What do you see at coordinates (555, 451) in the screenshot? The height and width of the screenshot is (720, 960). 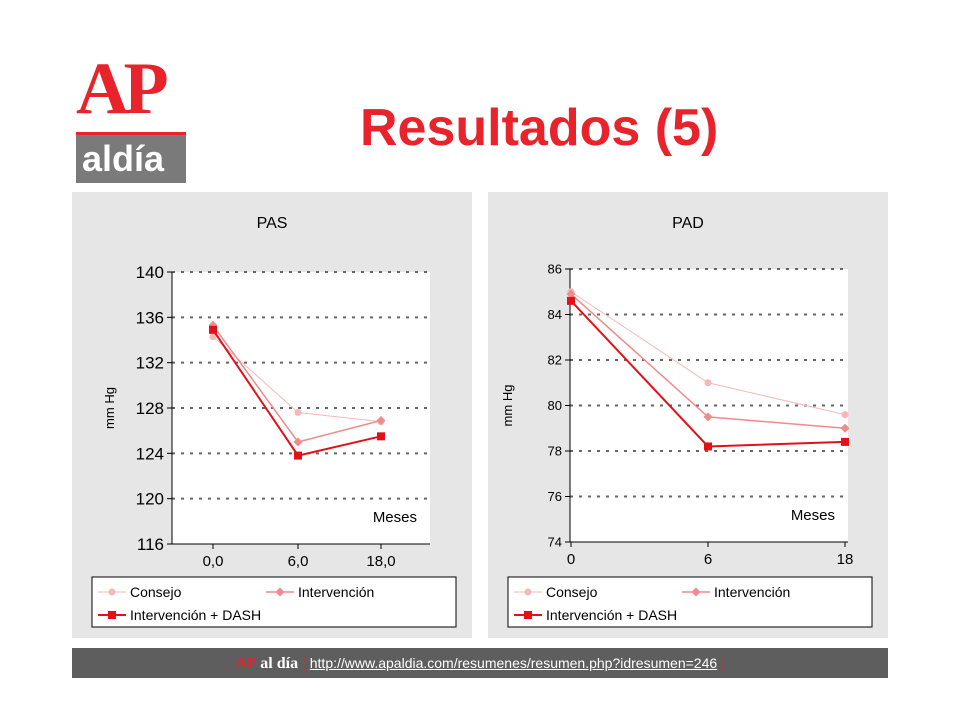 I see `y-tick-label: 78` at bounding box center [555, 451].